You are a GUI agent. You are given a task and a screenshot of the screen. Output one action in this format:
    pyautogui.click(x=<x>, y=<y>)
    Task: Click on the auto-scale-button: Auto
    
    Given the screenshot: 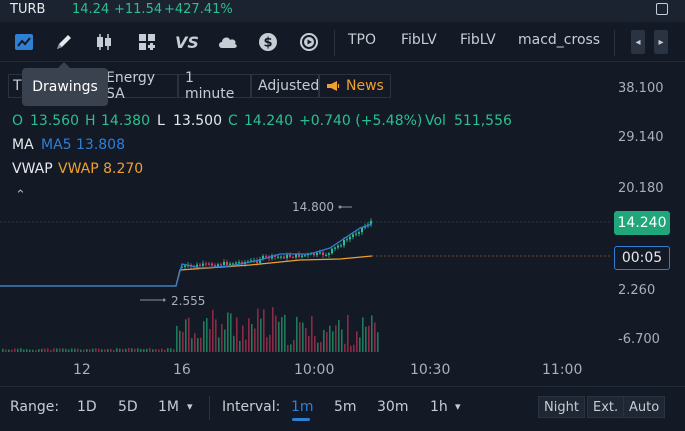 What is the action you would take?
    pyautogui.click(x=644, y=407)
    